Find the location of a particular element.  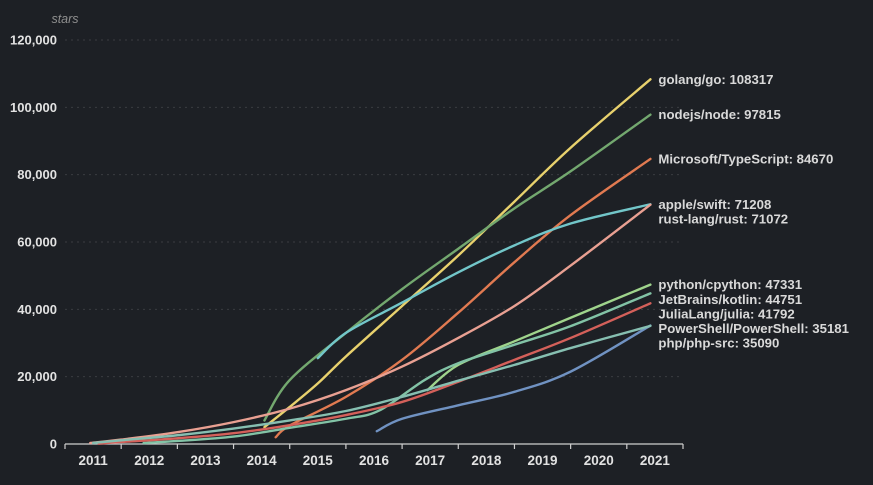

series-label-apple-swift: apple/swift: 71208 is located at coordinates (714, 204).